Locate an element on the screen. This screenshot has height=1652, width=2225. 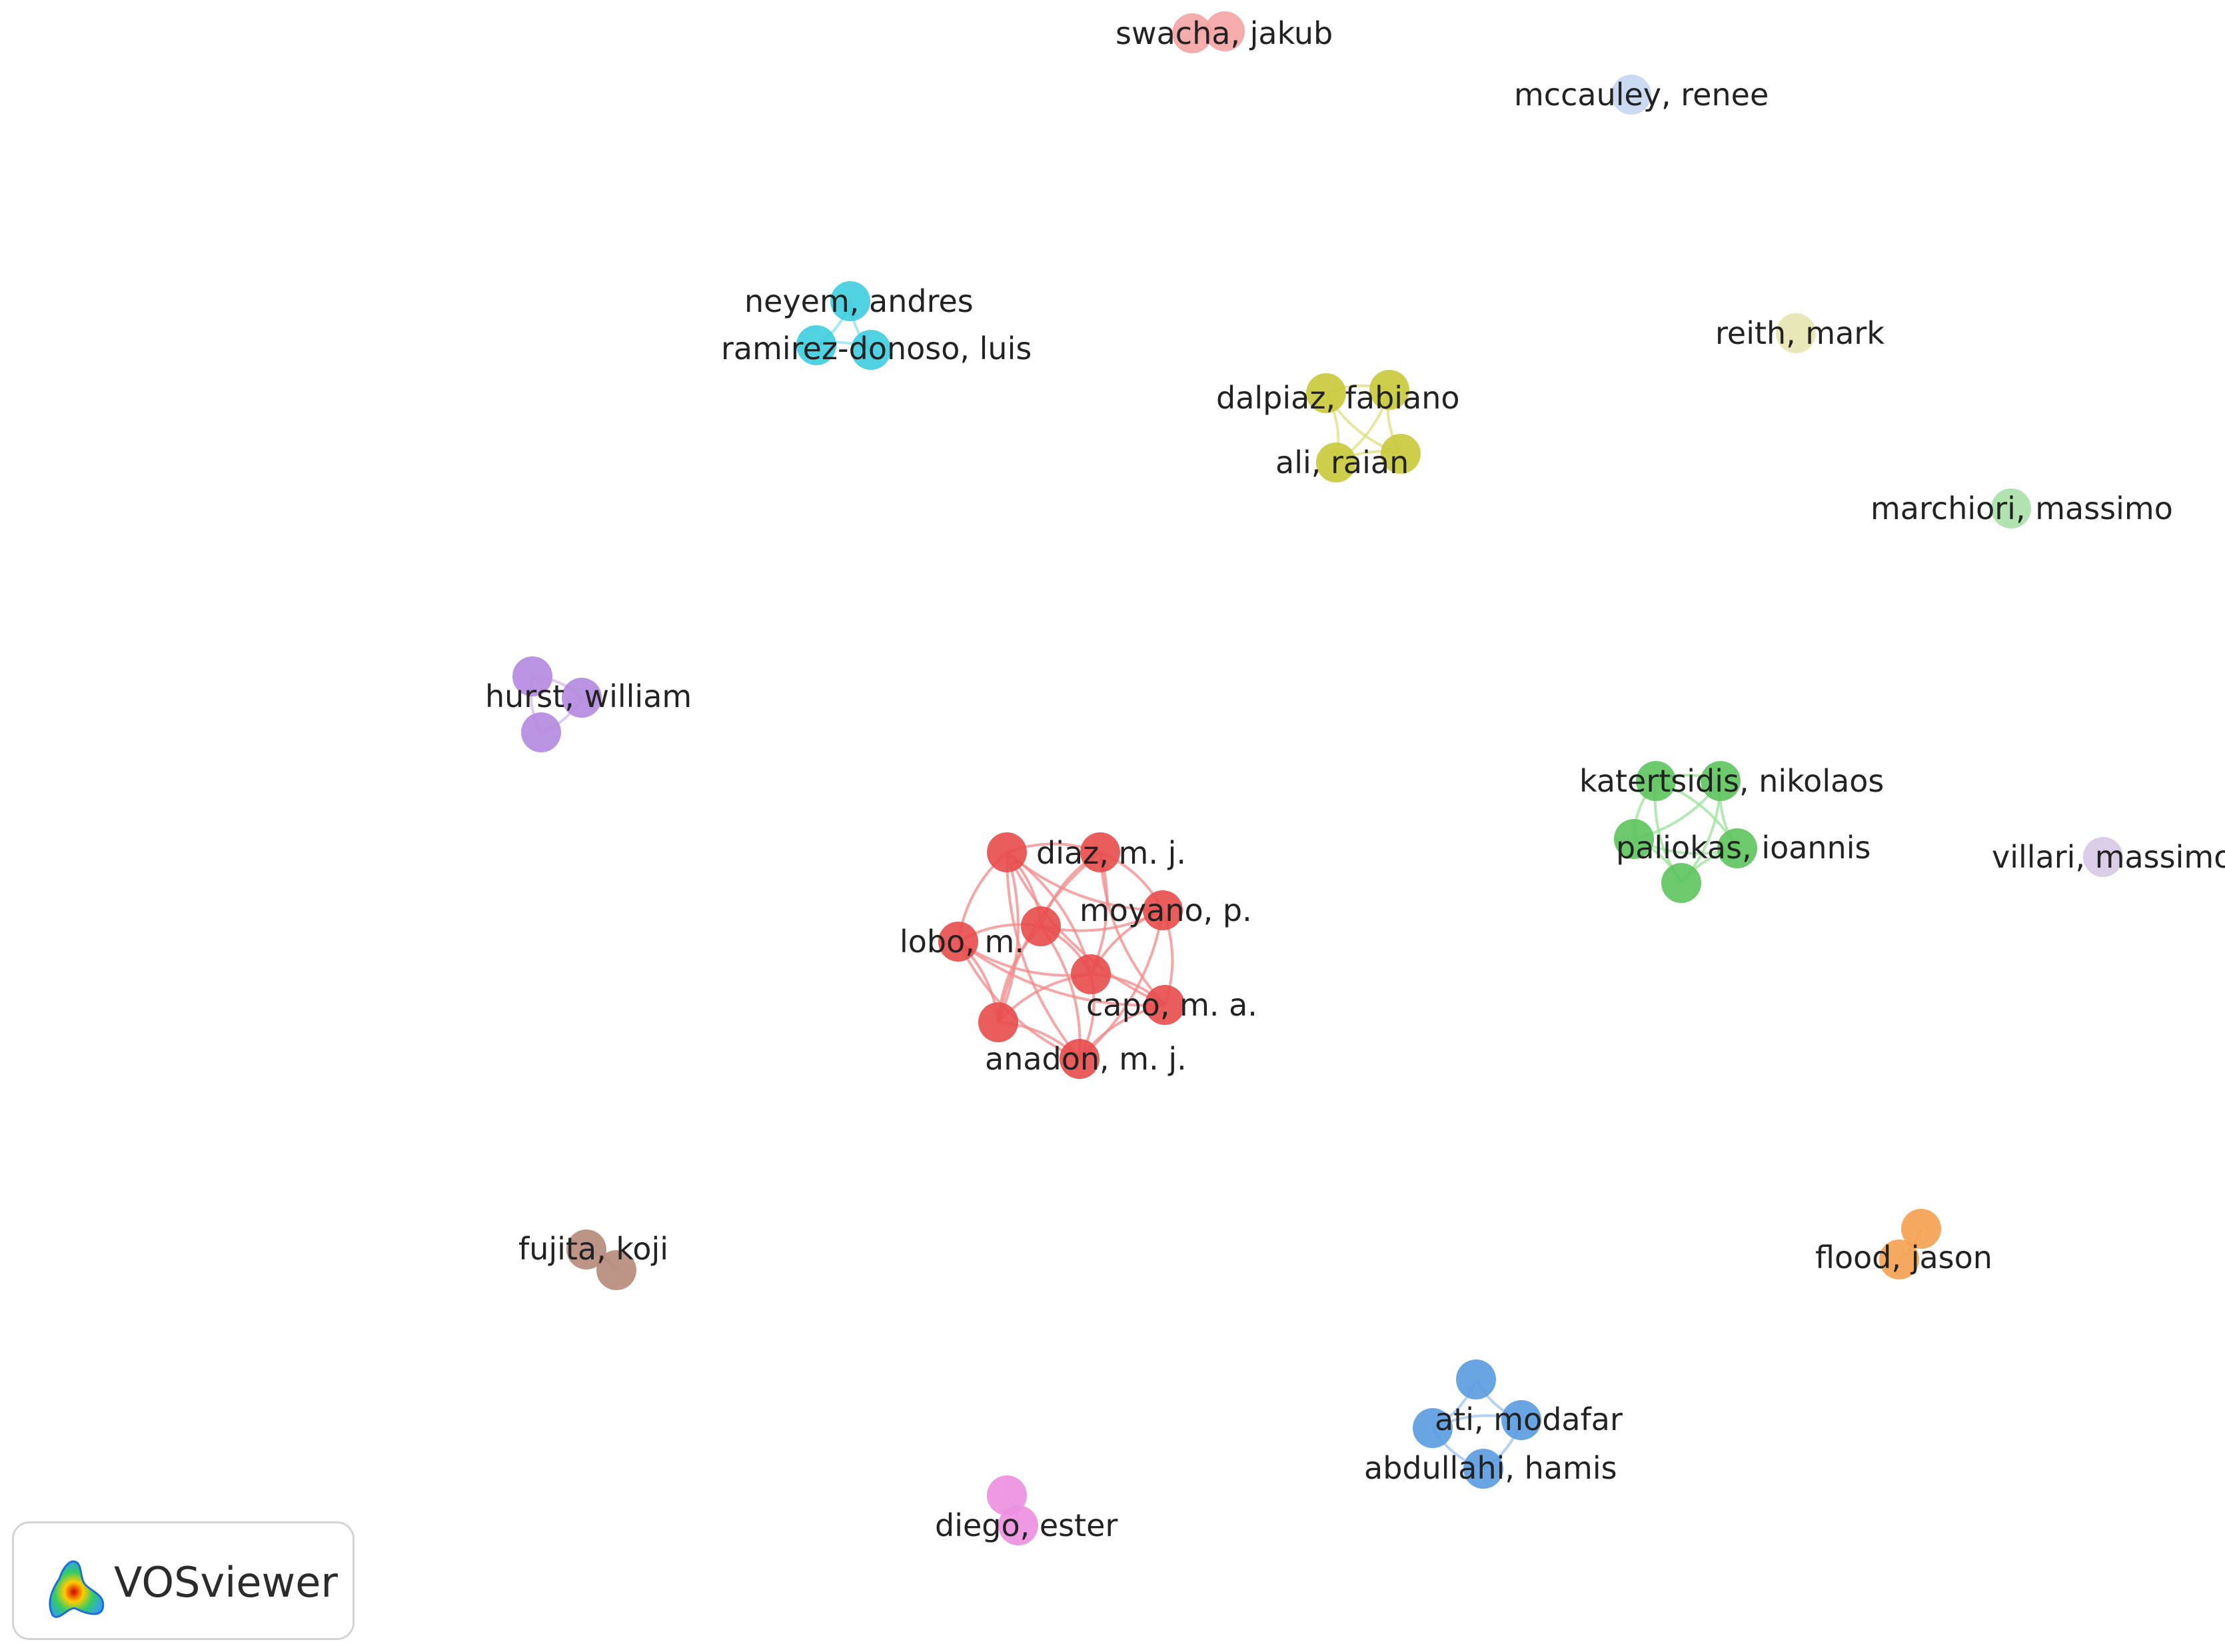
vosviewer-logo-text: VOSviewer is located at coordinates (226, 1582).